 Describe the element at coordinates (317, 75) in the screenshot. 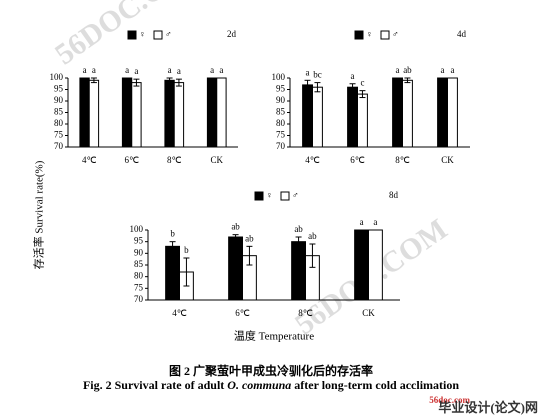

I see `significance-letter: bc` at that location.